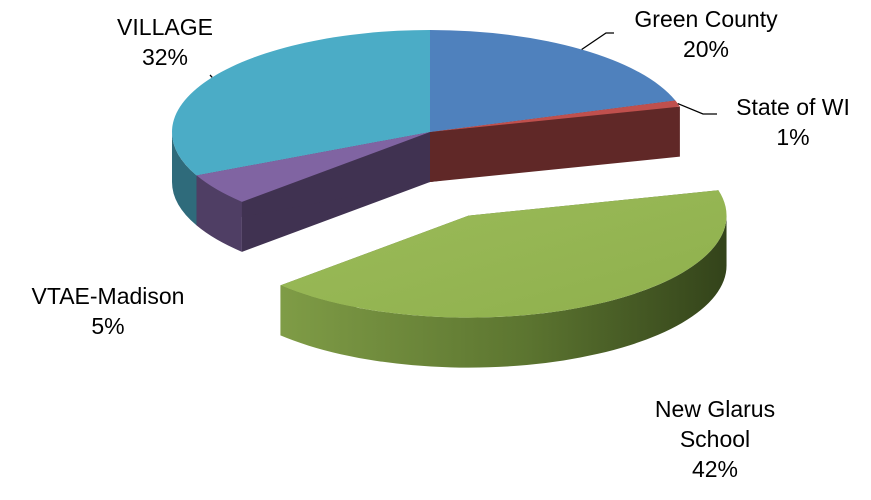 The height and width of the screenshot is (500, 871). What do you see at coordinates (697, 108) in the screenshot?
I see `leader-state-wi` at bounding box center [697, 108].